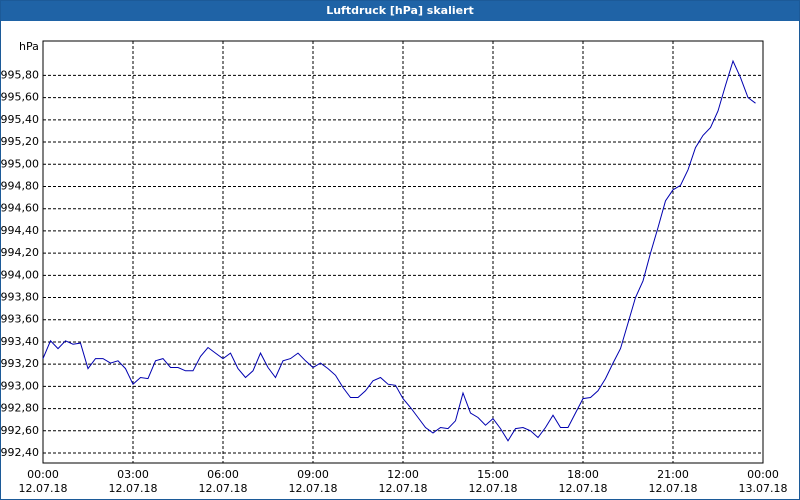 The height and width of the screenshot is (500, 800). Describe the element at coordinates (313, 481) in the screenshot. I see `x-tick-label: 09:00 12.07.18` at that location.